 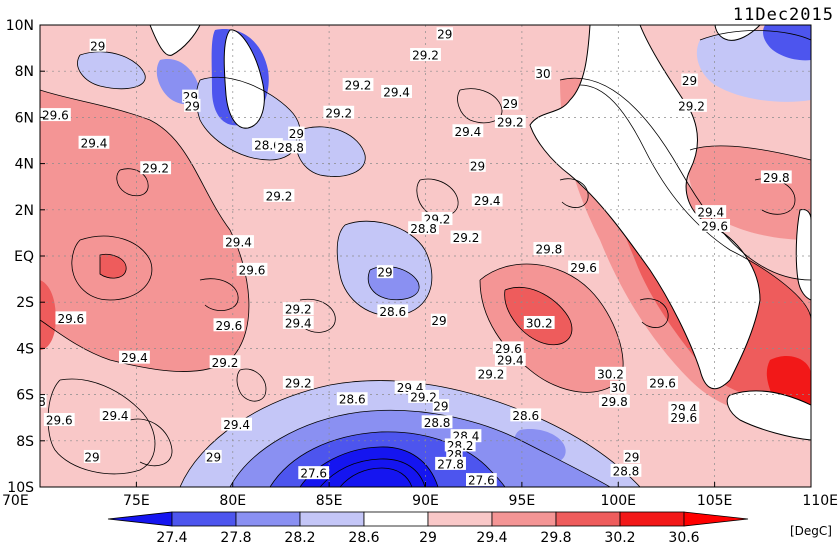 I want to click on lon-label: 95E, so click(x=522, y=501).